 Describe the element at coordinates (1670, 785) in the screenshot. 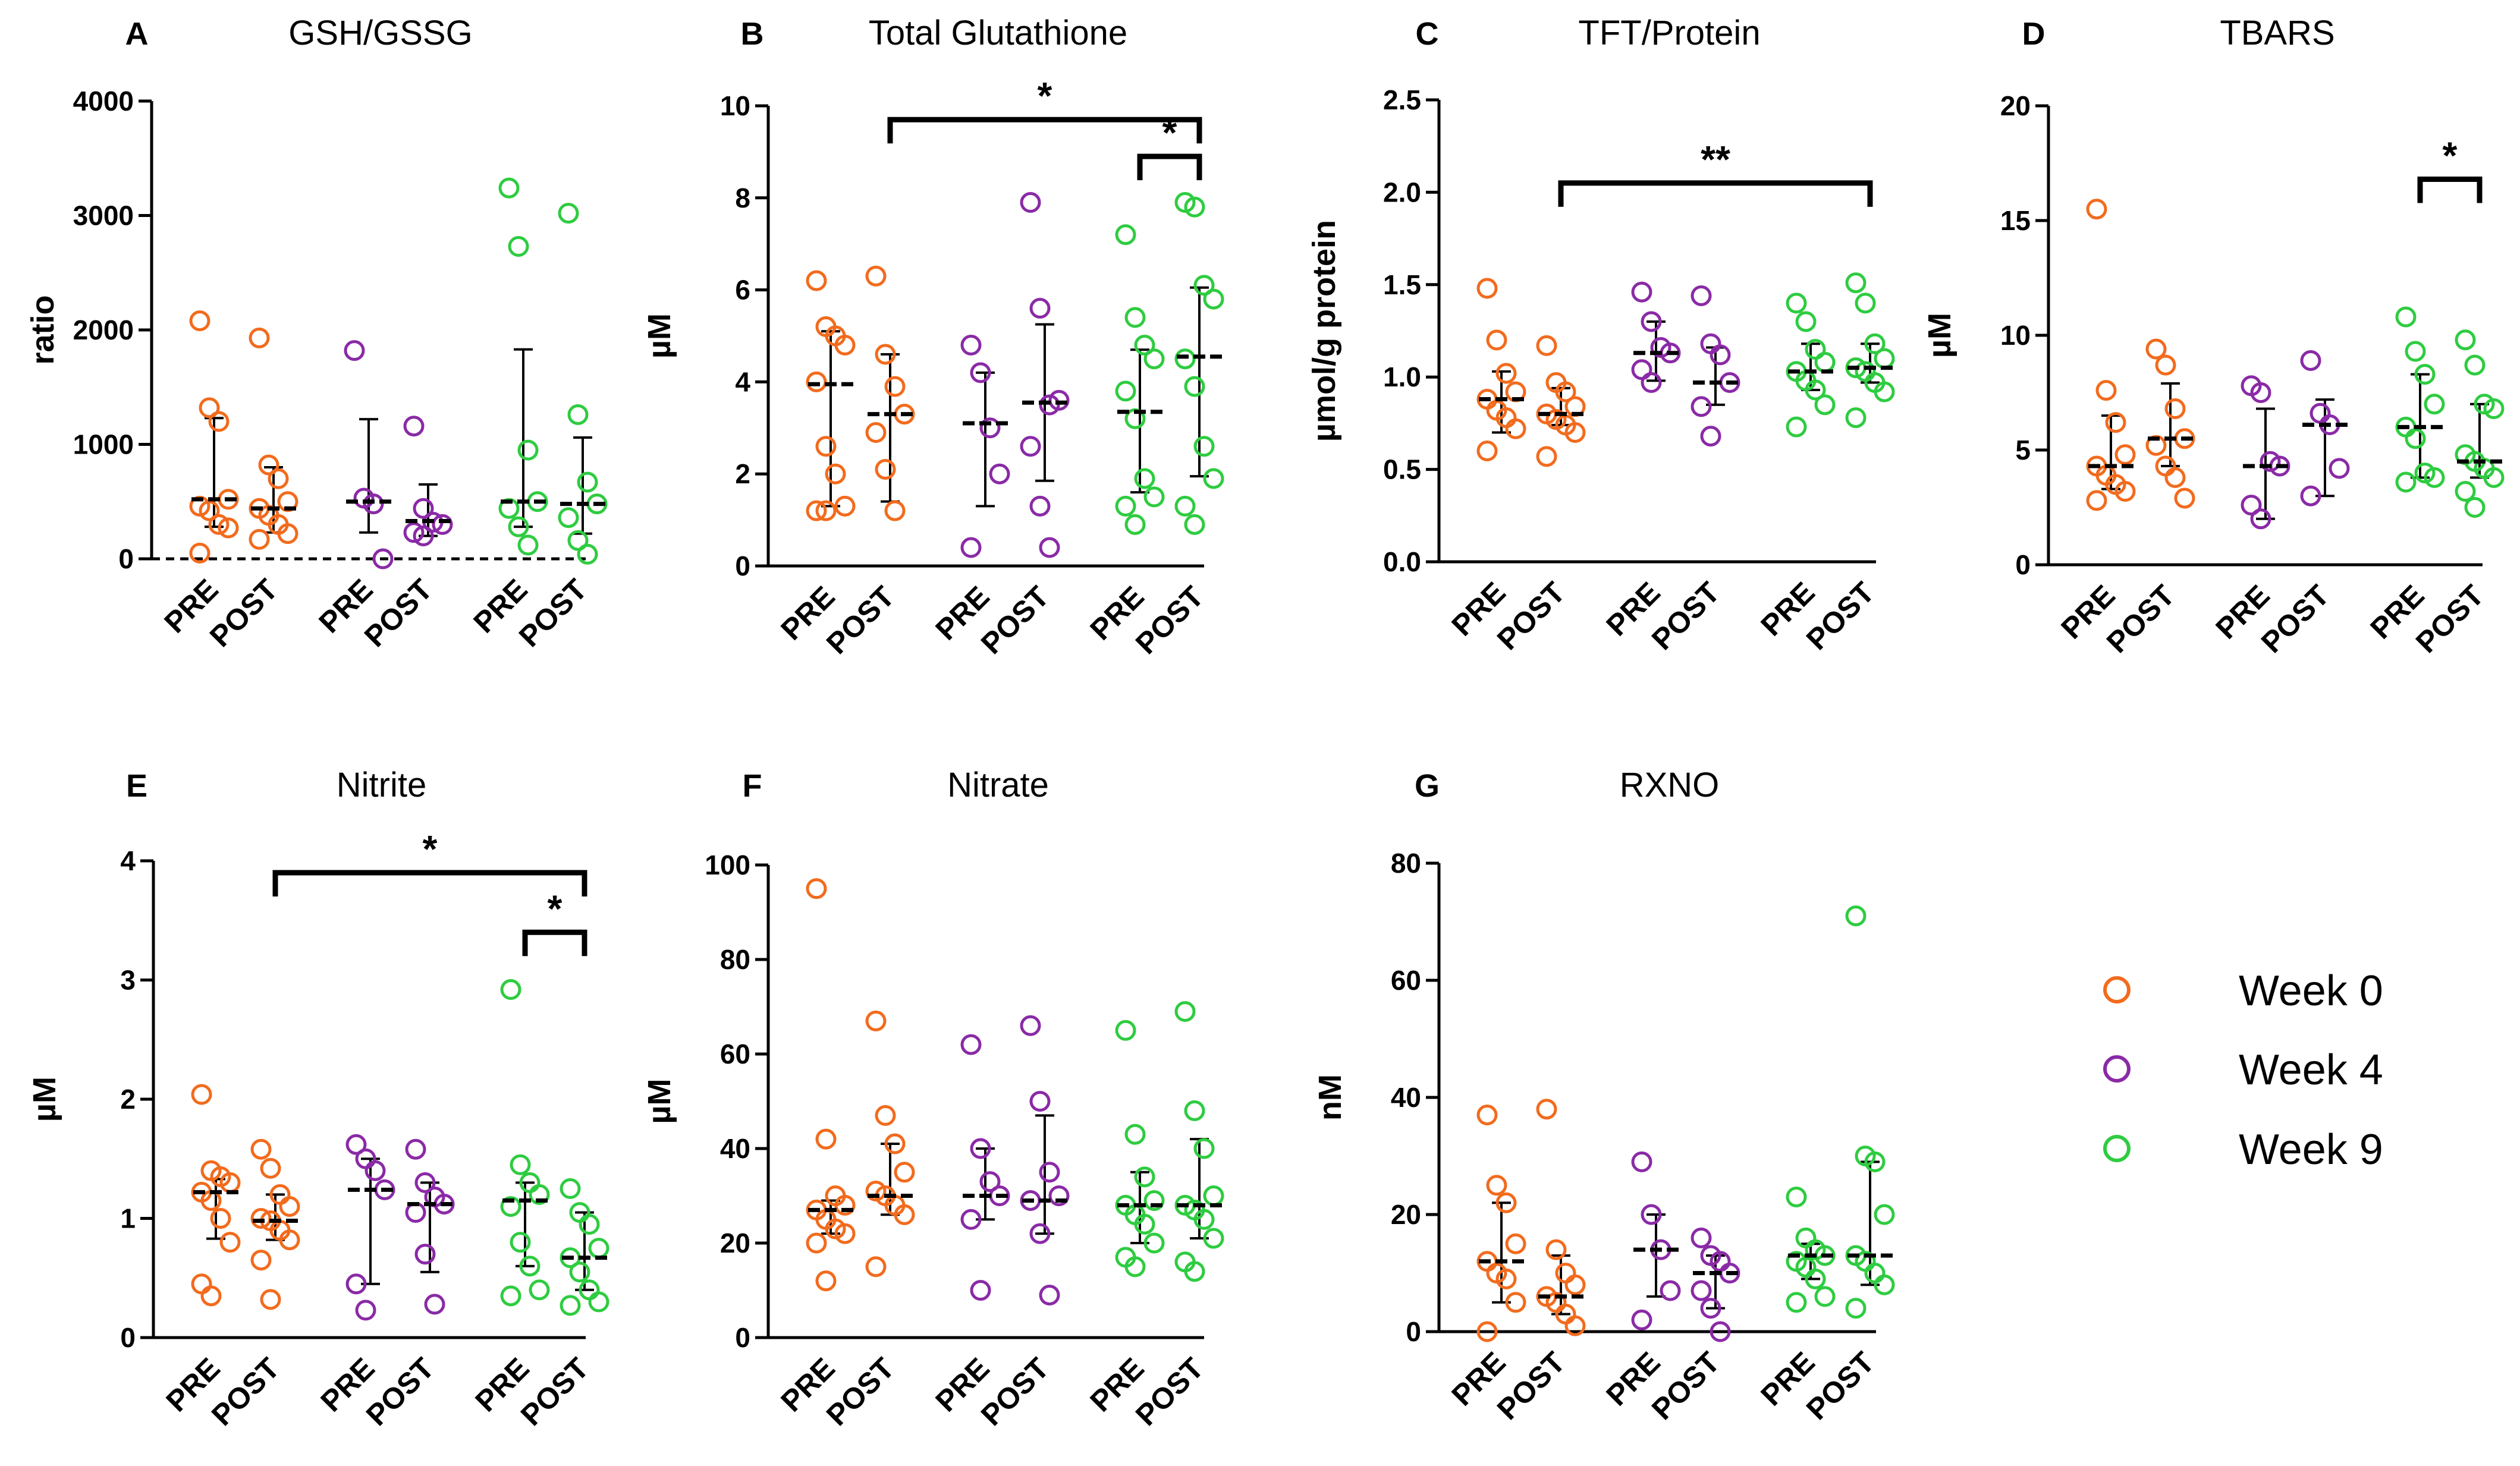

I see `panel-title: RXNO` at that location.